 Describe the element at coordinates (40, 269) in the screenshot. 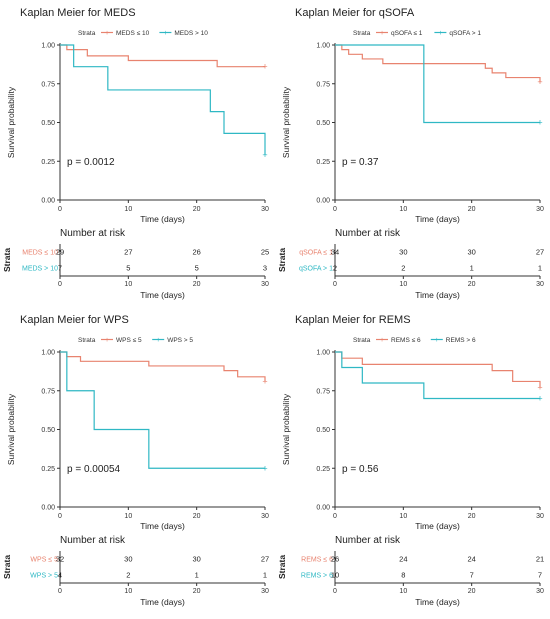

I see `risk-row-label-1: MEDS > 10` at that location.